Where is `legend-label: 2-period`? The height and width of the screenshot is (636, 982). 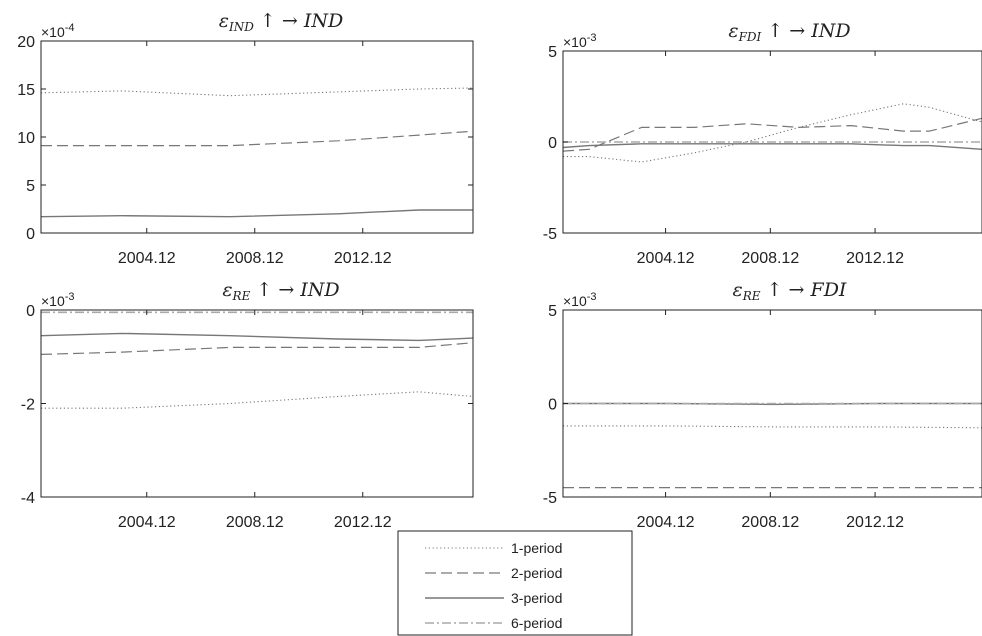 legend-label: 2-period is located at coordinates (536, 573).